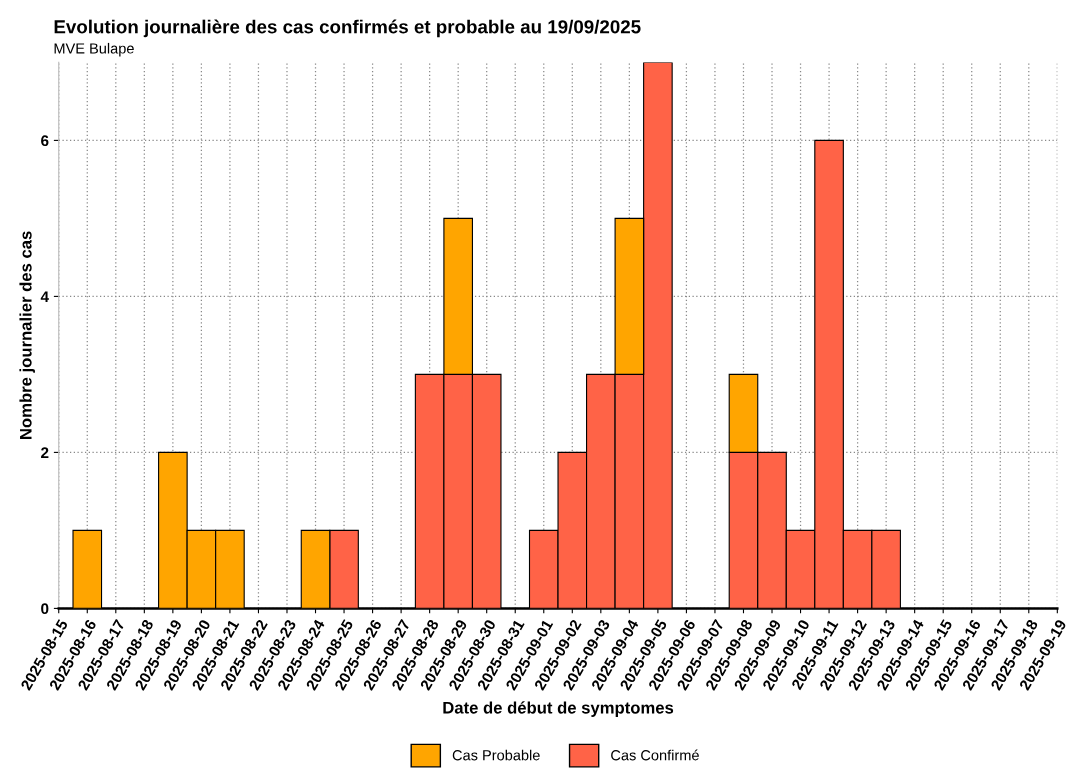 Image resolution: width=1068 pixels, height=780 pixels. What do you see at coordinates (496, 755) in the screenshot?
I see `legend-label: Cas Probable` at bounding box center [496, 755].